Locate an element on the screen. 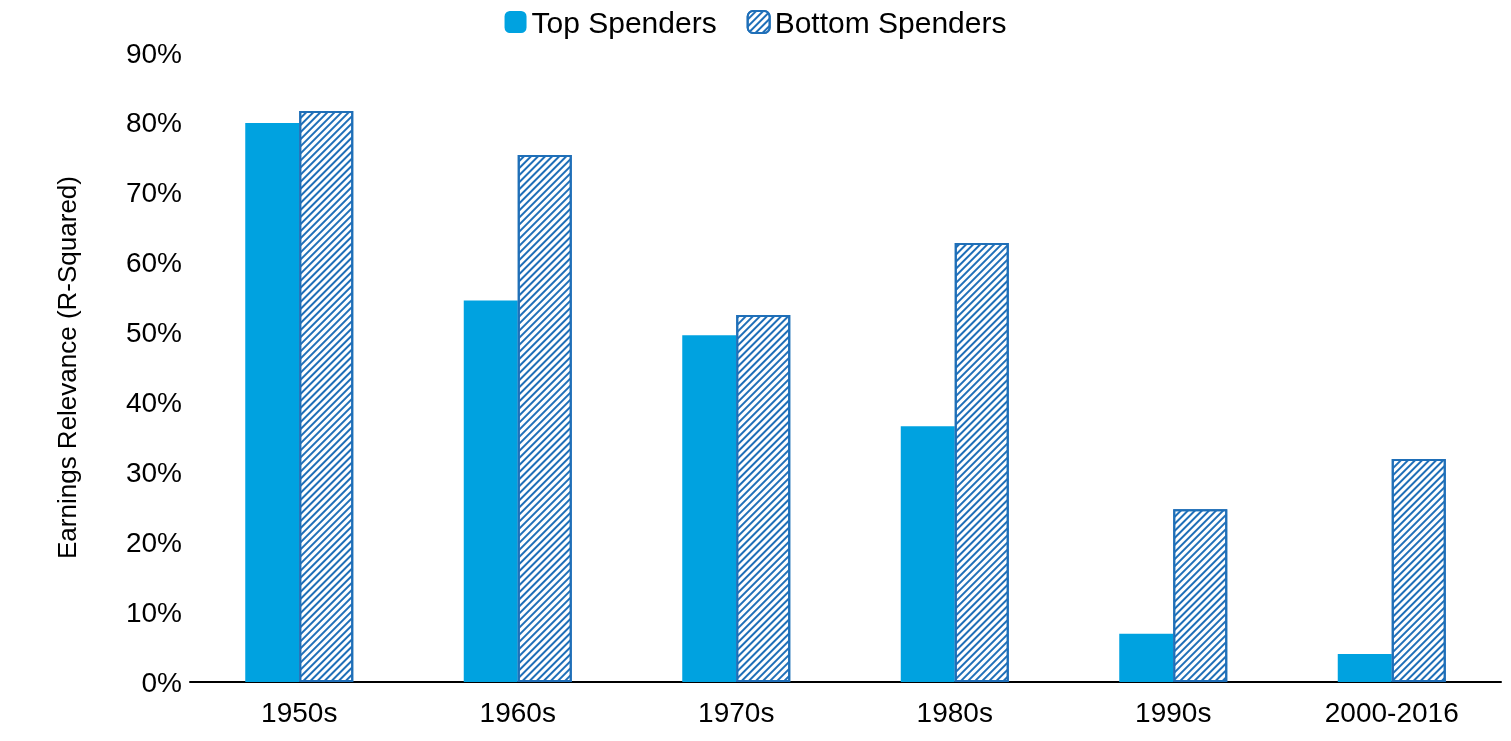  y-tick-label: 50% is located at coordinates (153, 333).